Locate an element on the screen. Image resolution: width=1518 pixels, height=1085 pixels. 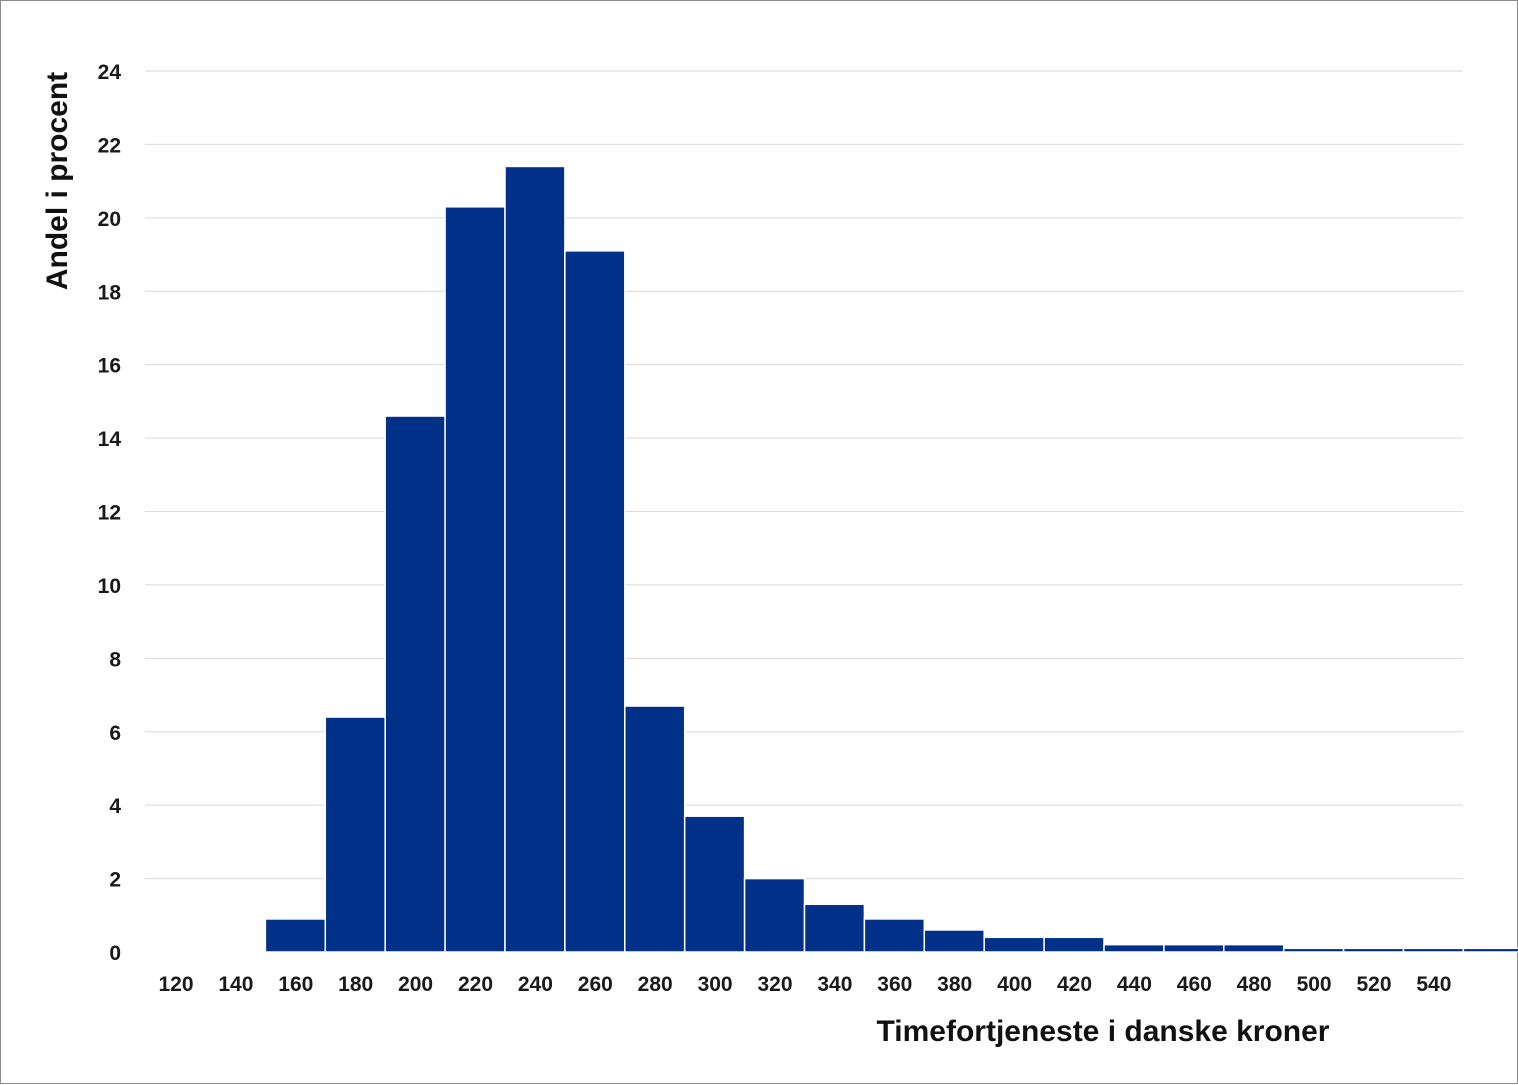
x-tick-label: 540 is located at coordinates (1433, 984).